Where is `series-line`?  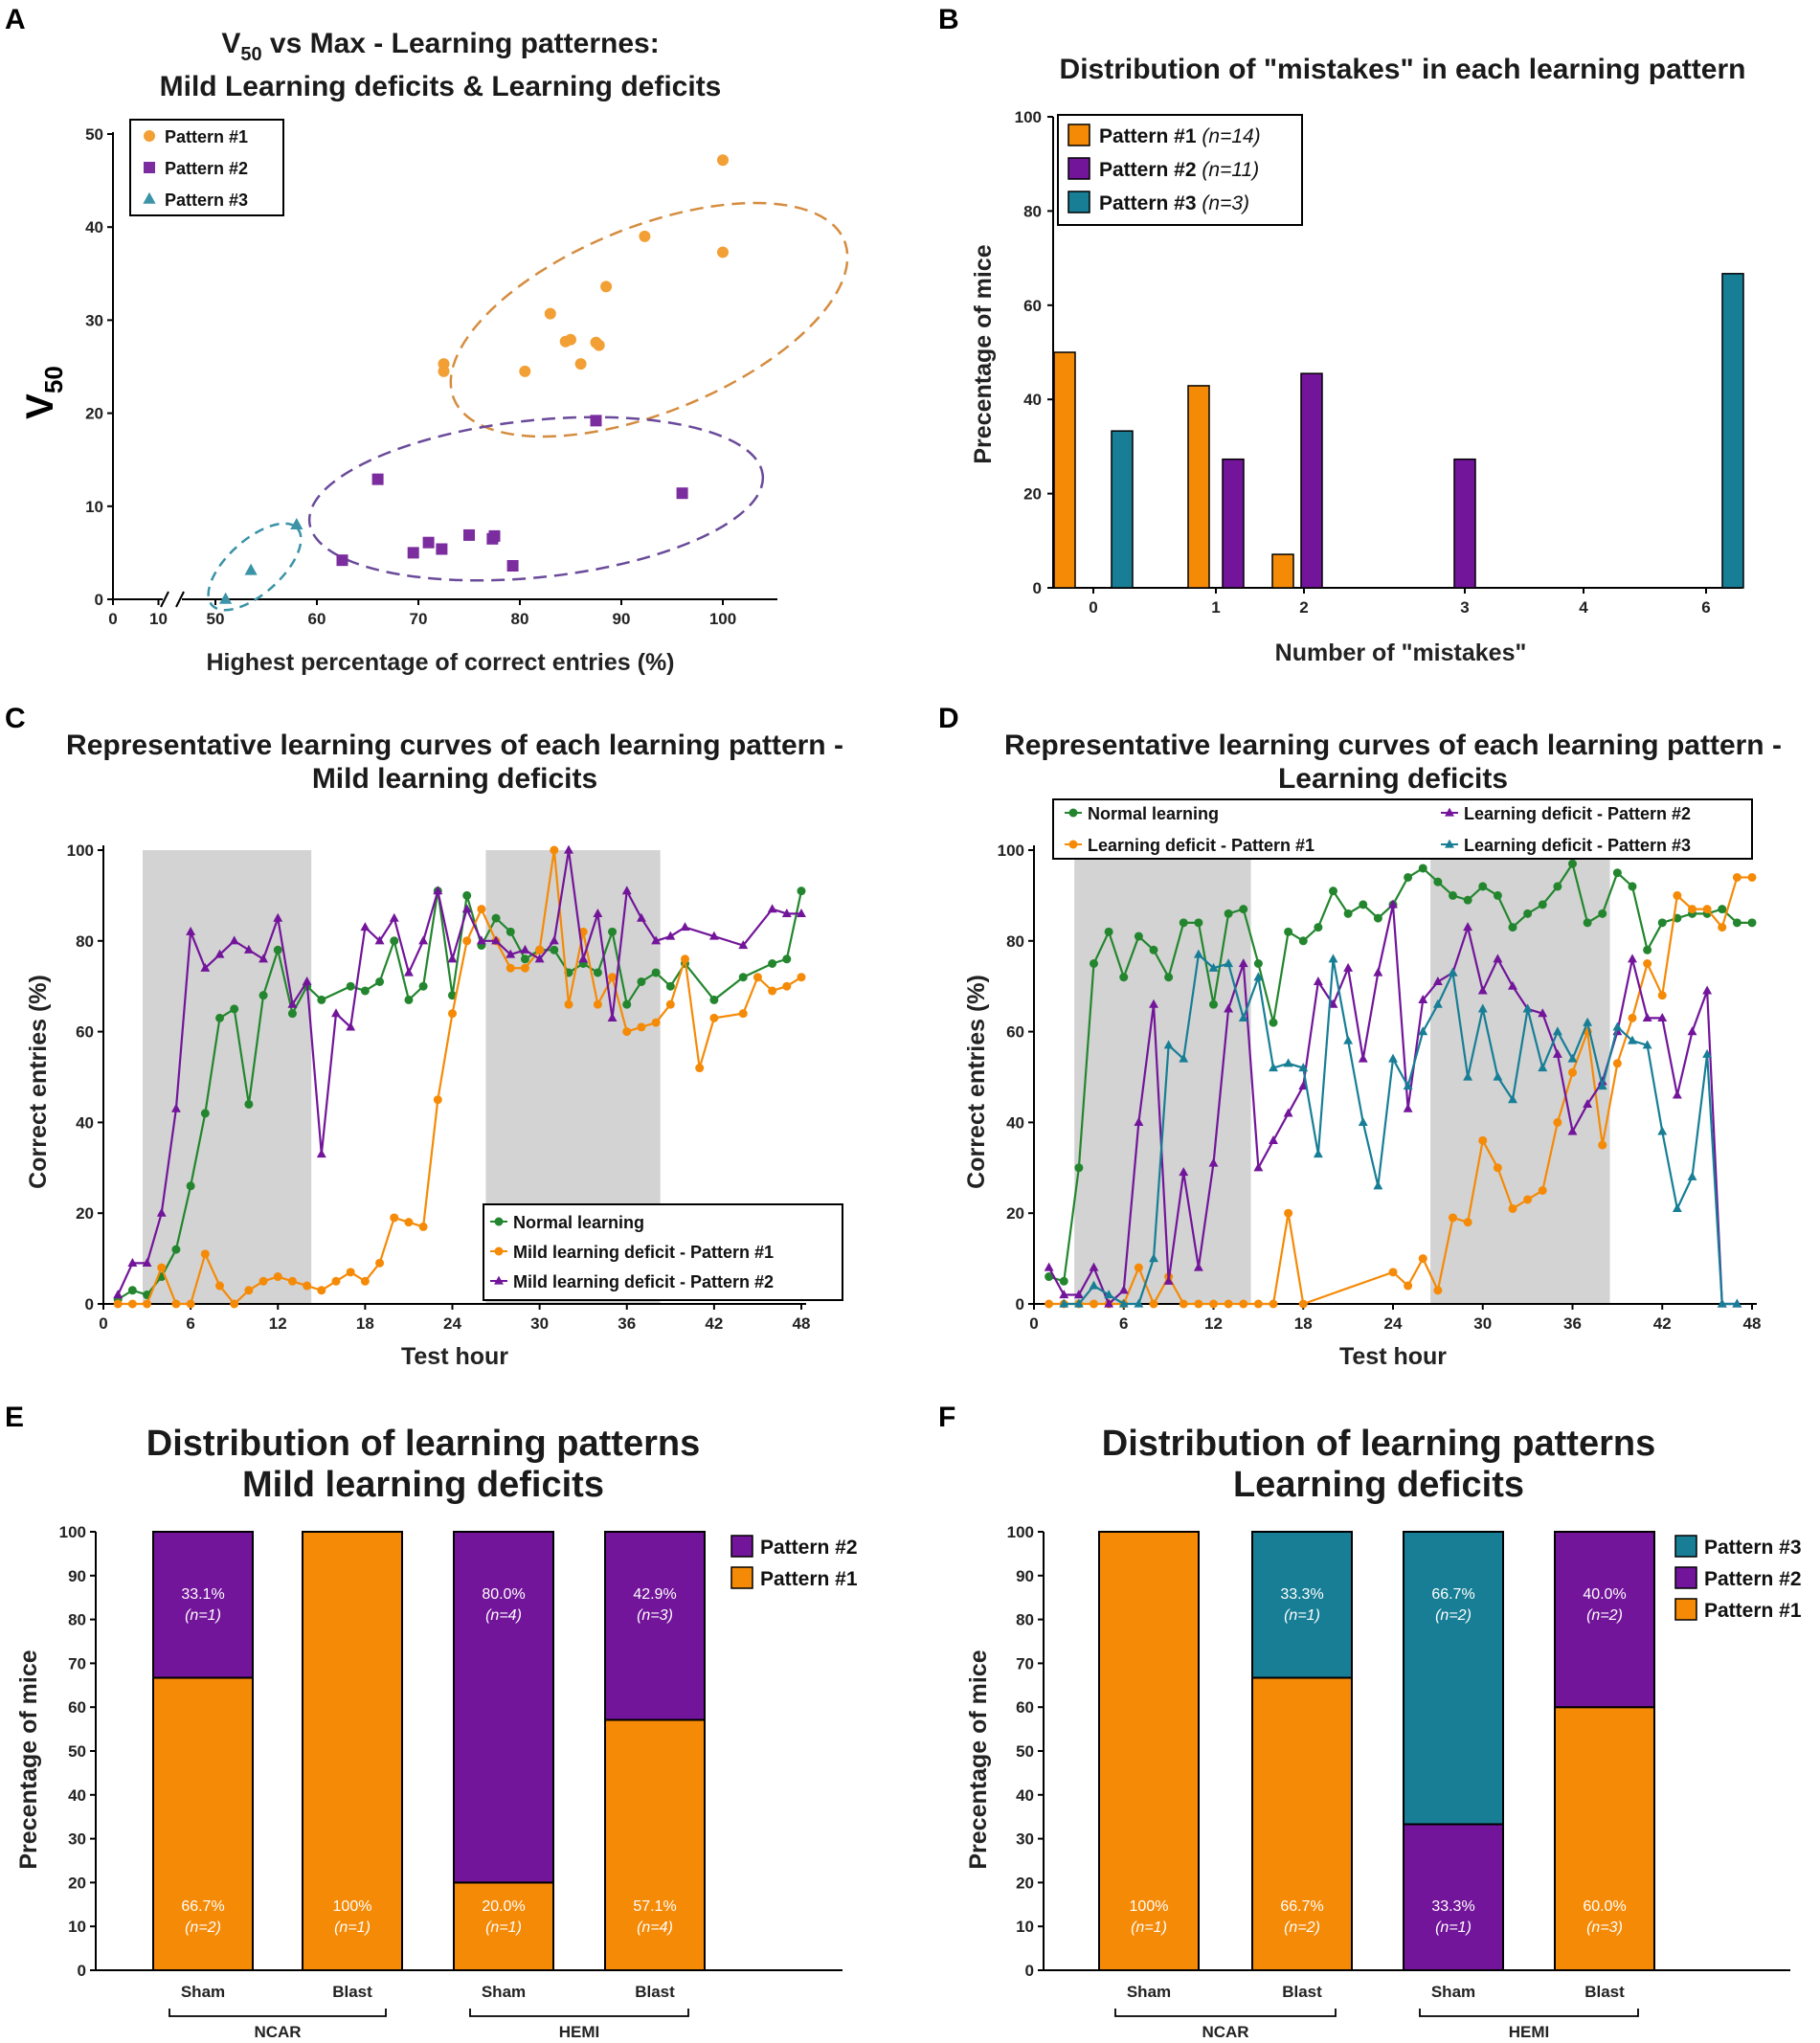
series-line is located at coordinates (1400, 1072).